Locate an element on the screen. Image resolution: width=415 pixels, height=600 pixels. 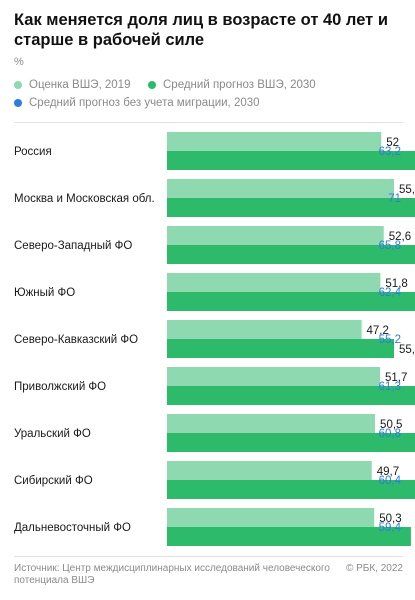
legend-item-2030: Средний прогноз ВШЭ, 2030 is located at coordinates (232, 85).